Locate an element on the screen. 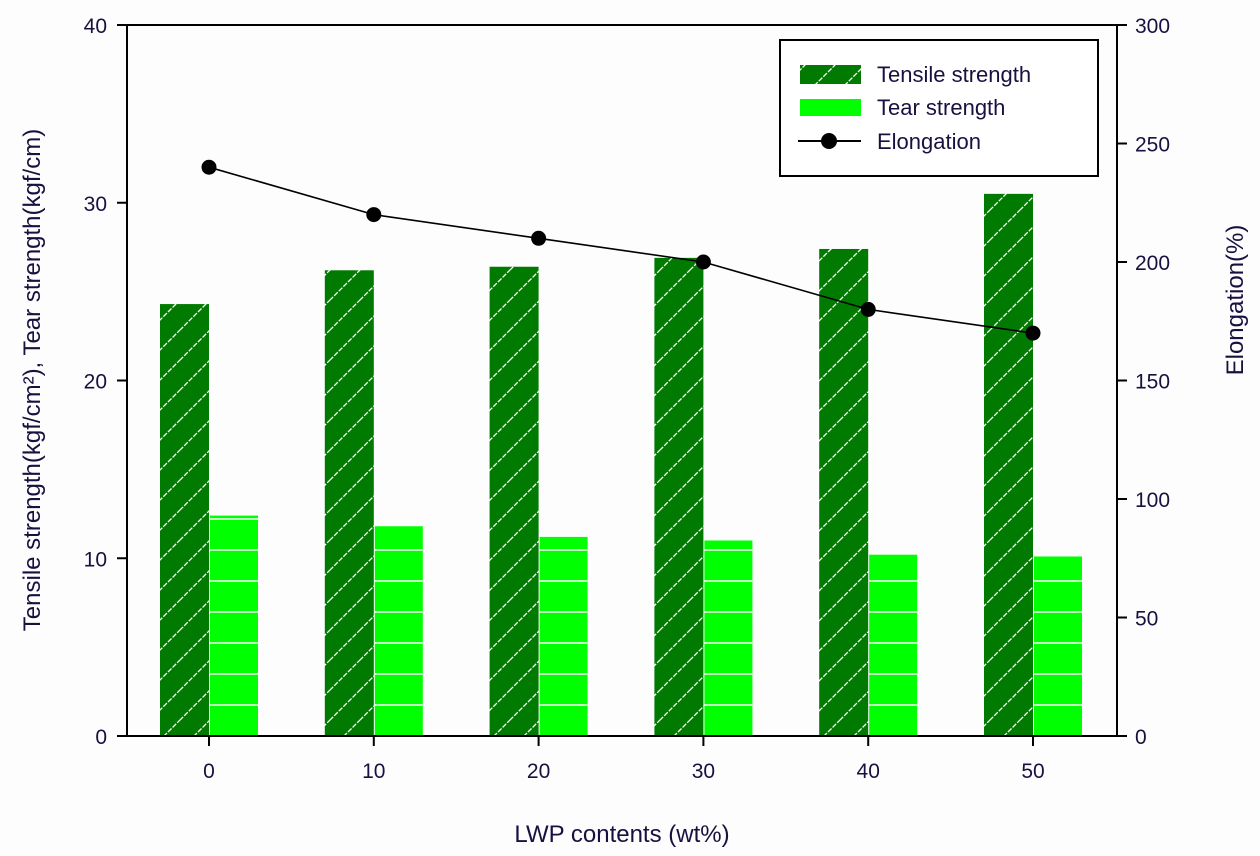 Image resolution: width=1260 pixels, height=856 pixels. x-tick-label: 10 is located at coordinates (373, 771).